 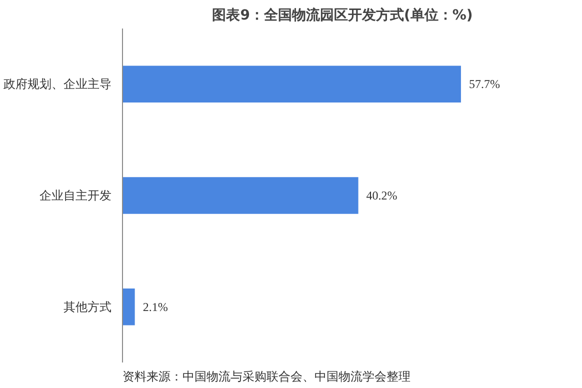 I want to click on y-tick-label: 其他方式, so click(x=88, y=307).